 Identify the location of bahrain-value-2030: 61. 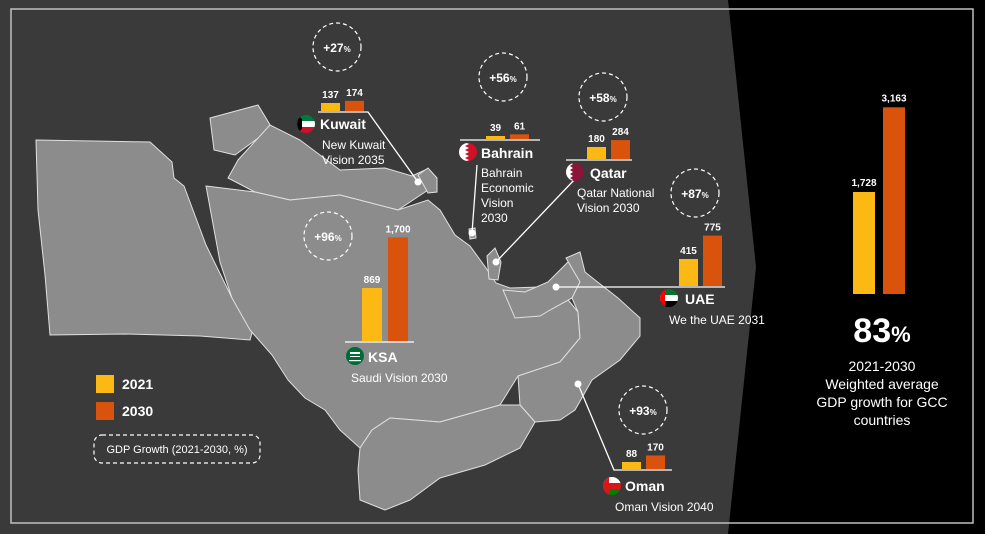
(520, 126).